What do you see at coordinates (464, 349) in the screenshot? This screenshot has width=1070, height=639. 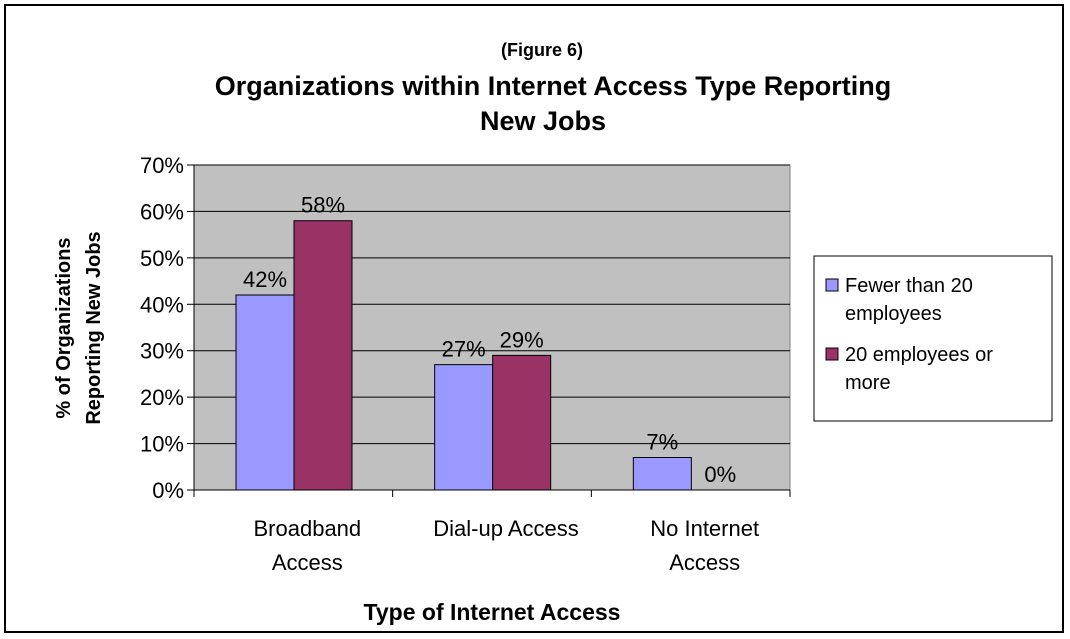 I see `data-label: 27%` at bounding box center [464, 349].